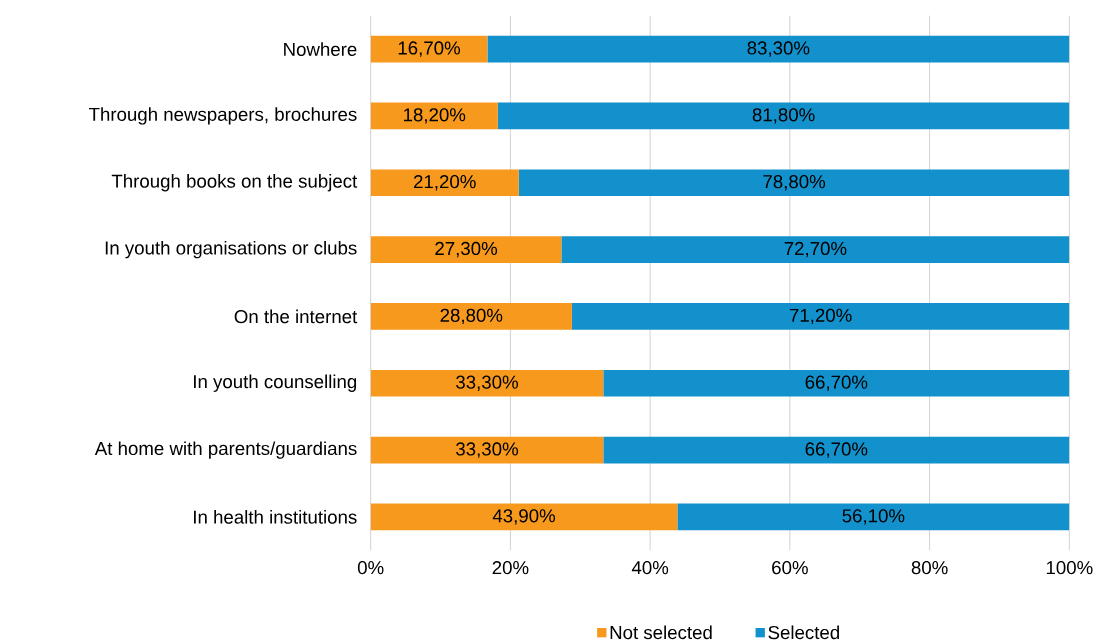 The image size is (1102, 641). I want to click on y-tick-label: Through newspapers, brochures, so click(222, 116).